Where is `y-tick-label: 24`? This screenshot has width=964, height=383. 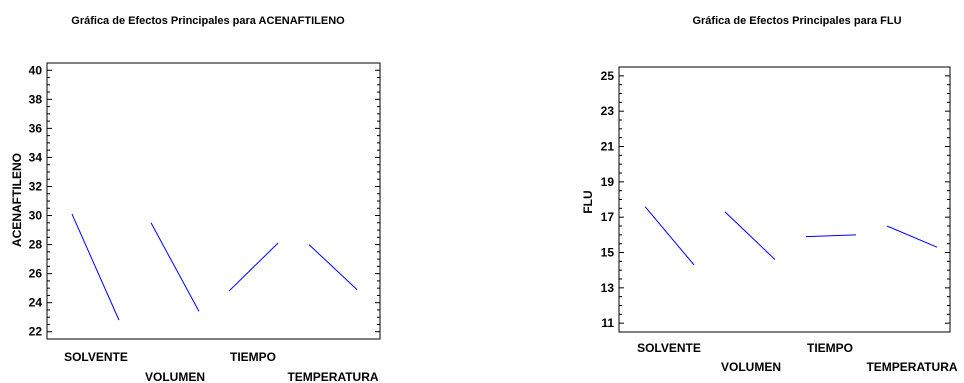
y-tick-label: 24 is located at coordinates (36, 303).